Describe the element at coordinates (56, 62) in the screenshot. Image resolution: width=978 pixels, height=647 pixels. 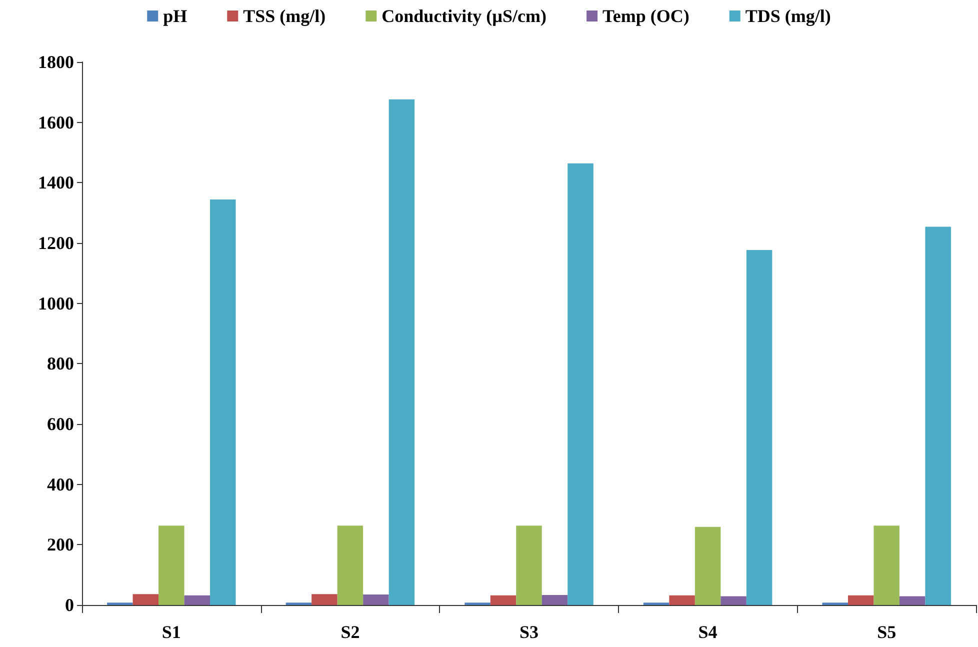
I see `y-tick-label: 1800` at that location.